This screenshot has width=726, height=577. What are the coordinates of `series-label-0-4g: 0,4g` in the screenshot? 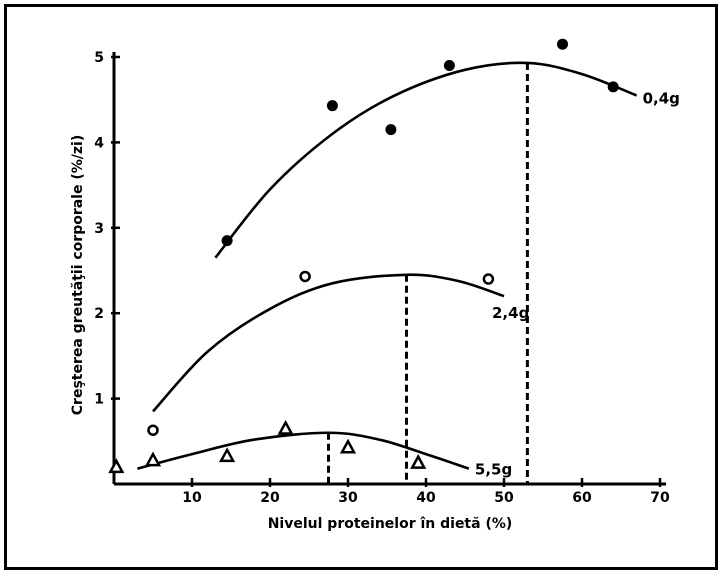 It's located at (661, 98).